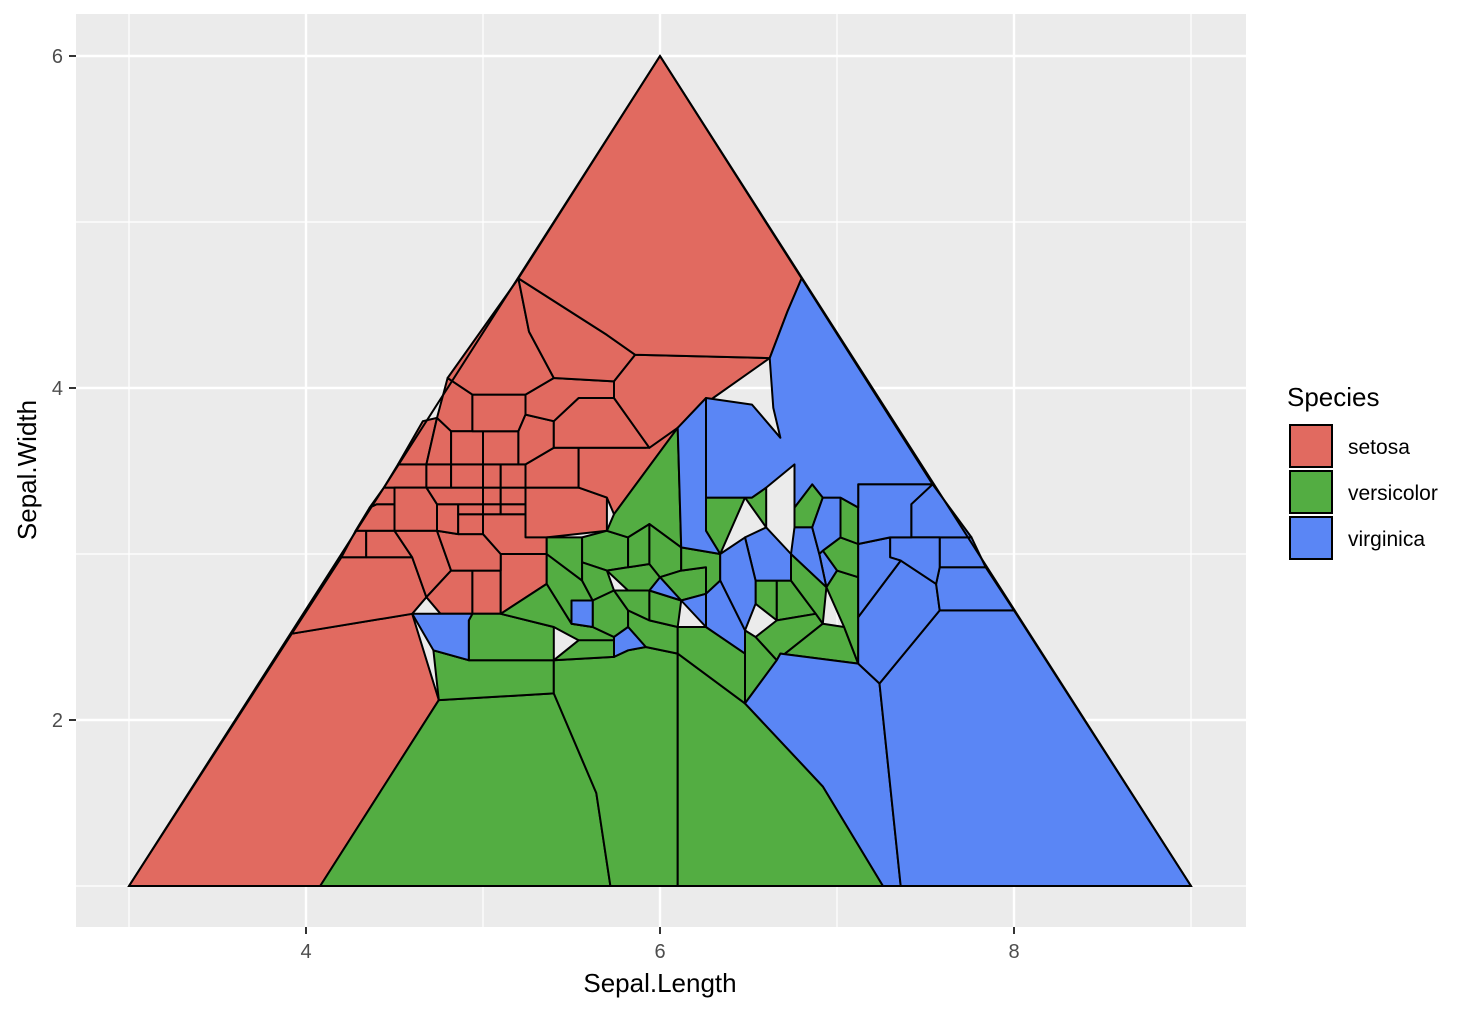 The width and height of the screenshot is (1478, 1012). Describe the element at coordinates (1386, 539) in the screenshot. I see `legend-label-virginica: virginica` at that location.